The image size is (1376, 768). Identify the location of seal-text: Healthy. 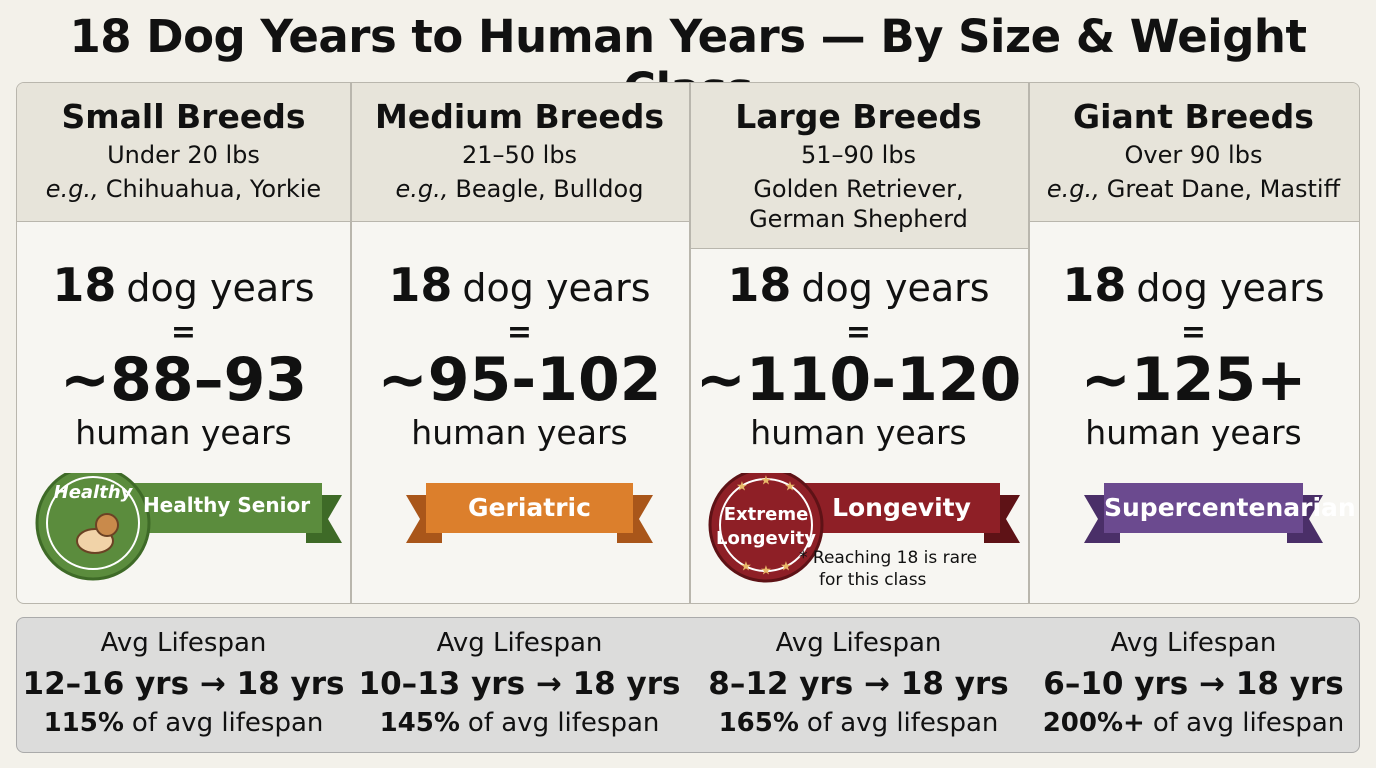
(94, 492).